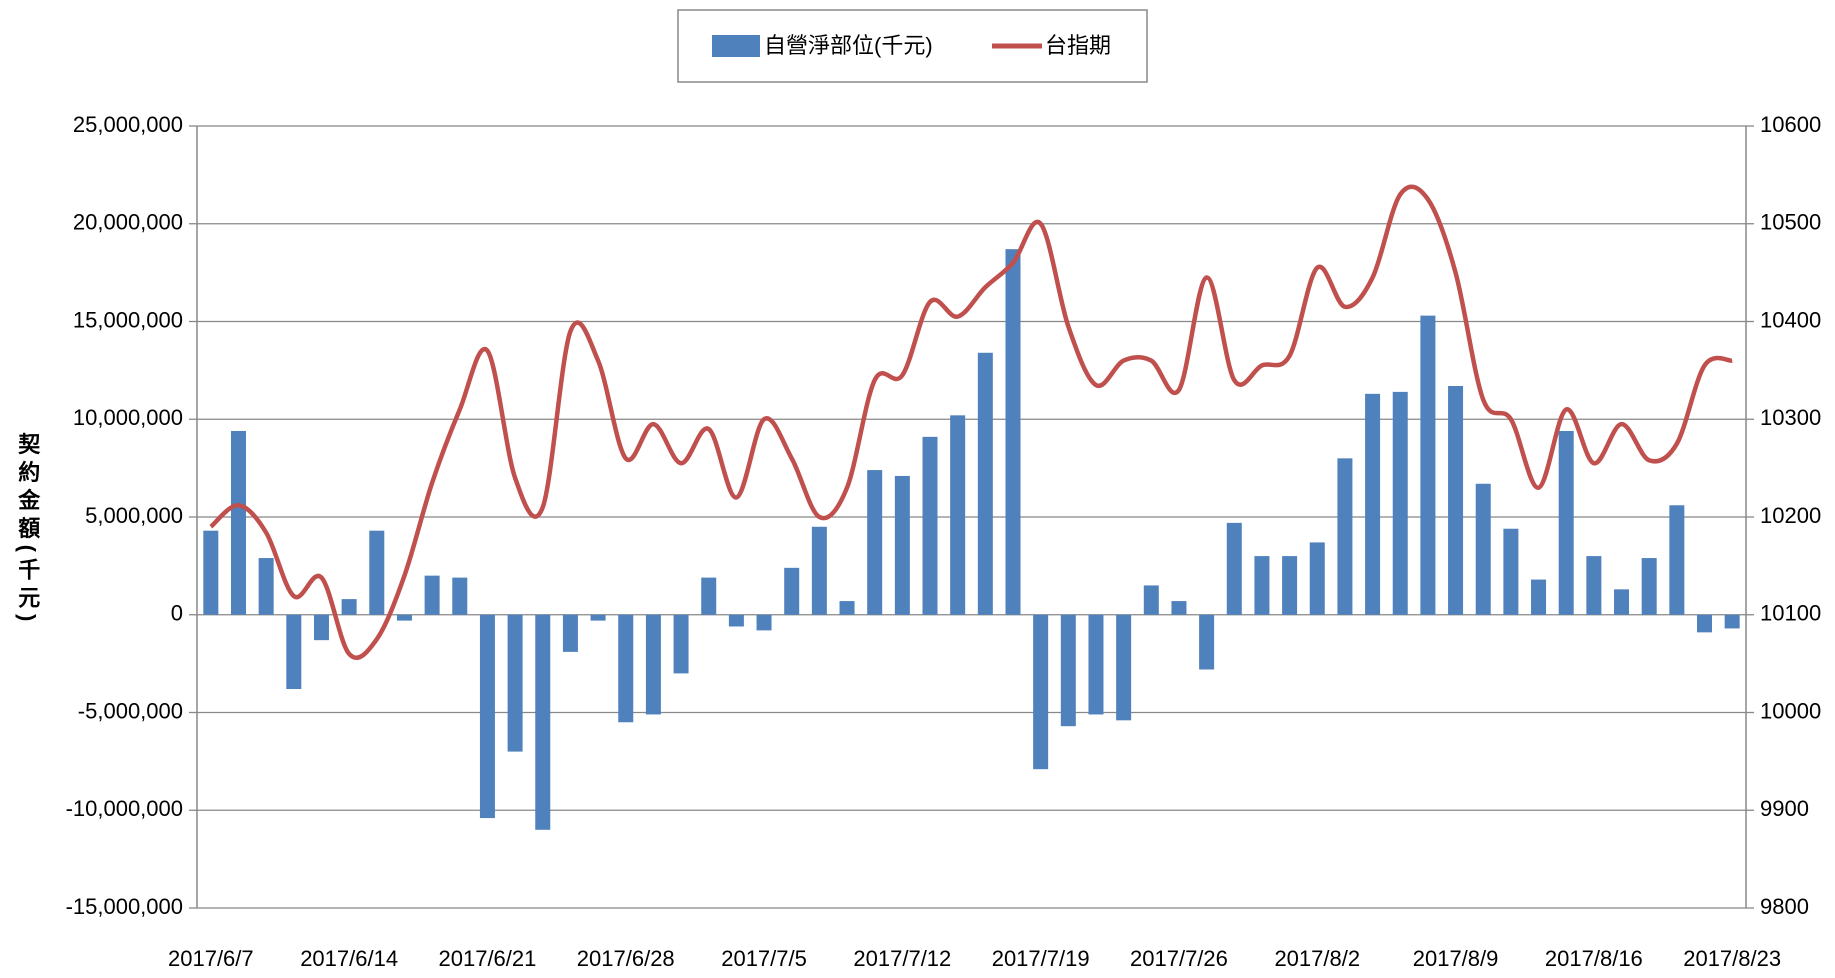  Describe the element at coordinates (1317, 958) in the screenshot. I see `x-tick-label: 2017/8/2` at that location.